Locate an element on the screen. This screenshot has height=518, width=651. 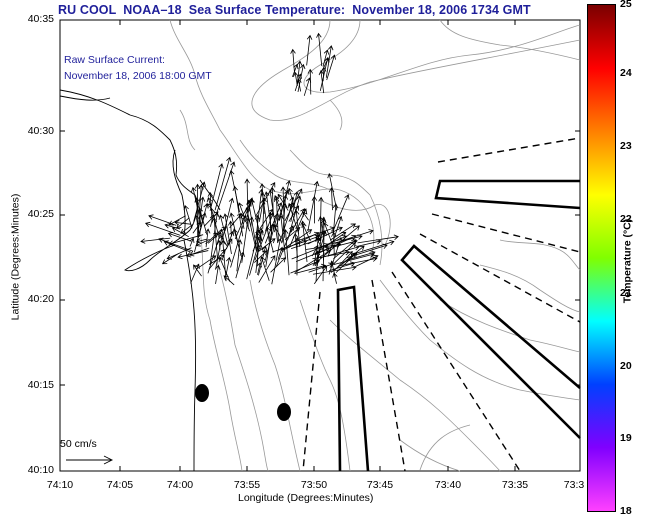
x-tick-label: 73:55 is located at coordinates (247, 485).